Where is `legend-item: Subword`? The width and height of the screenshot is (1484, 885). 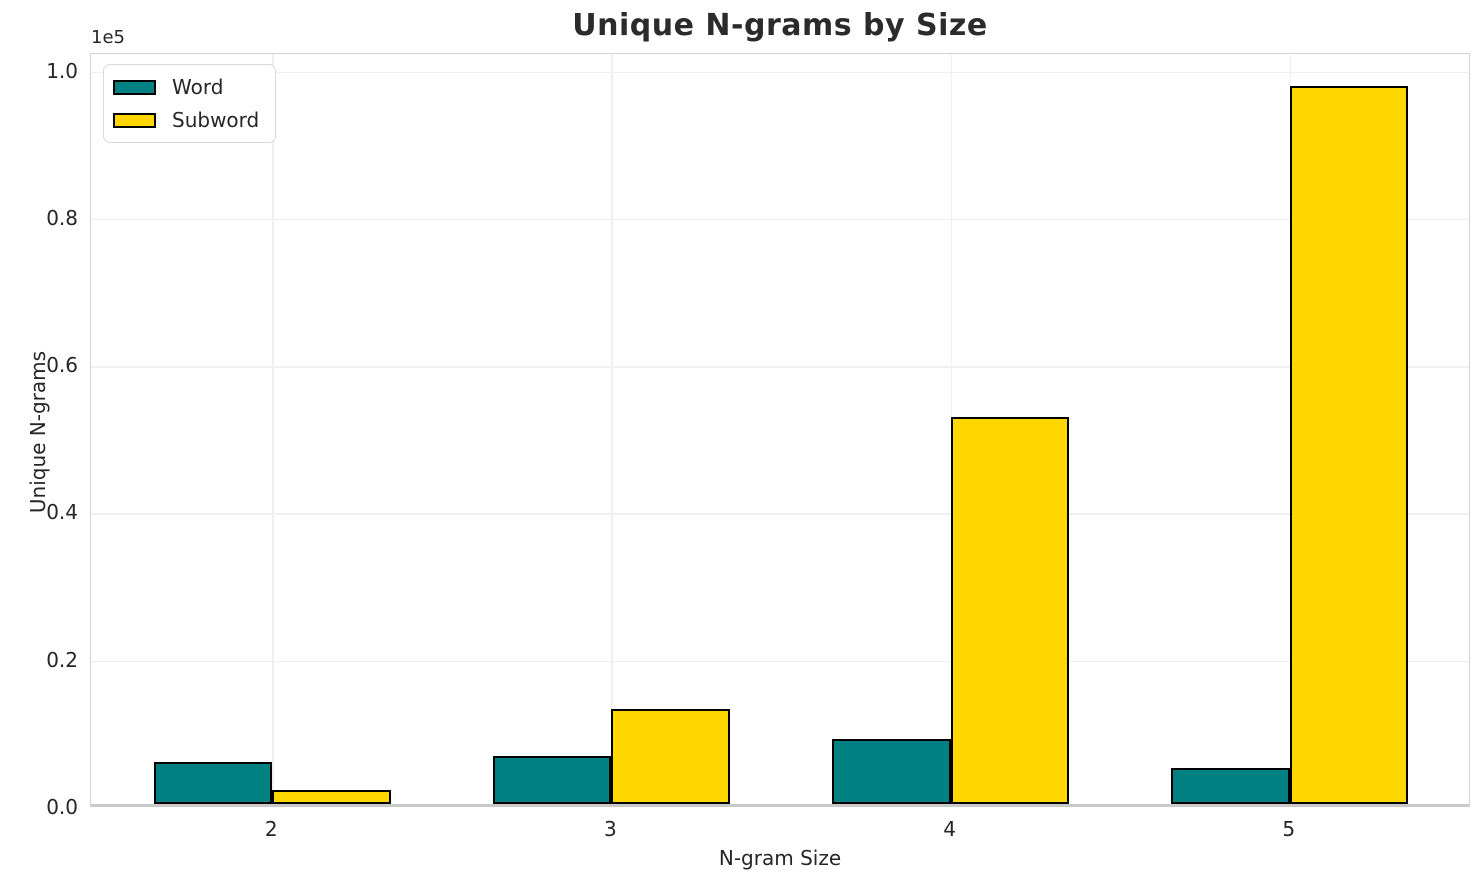
legend-item: Subword is located at coordinates (186, 120).